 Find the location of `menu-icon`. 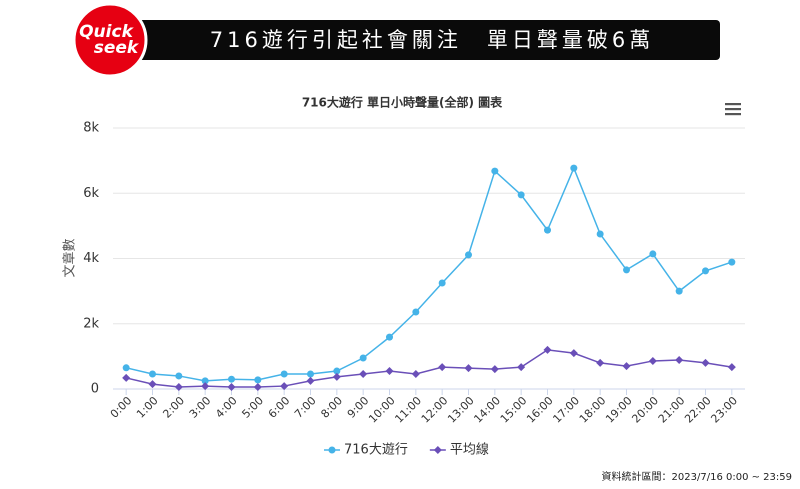

menu-icon is located at coordinates (733, 109).